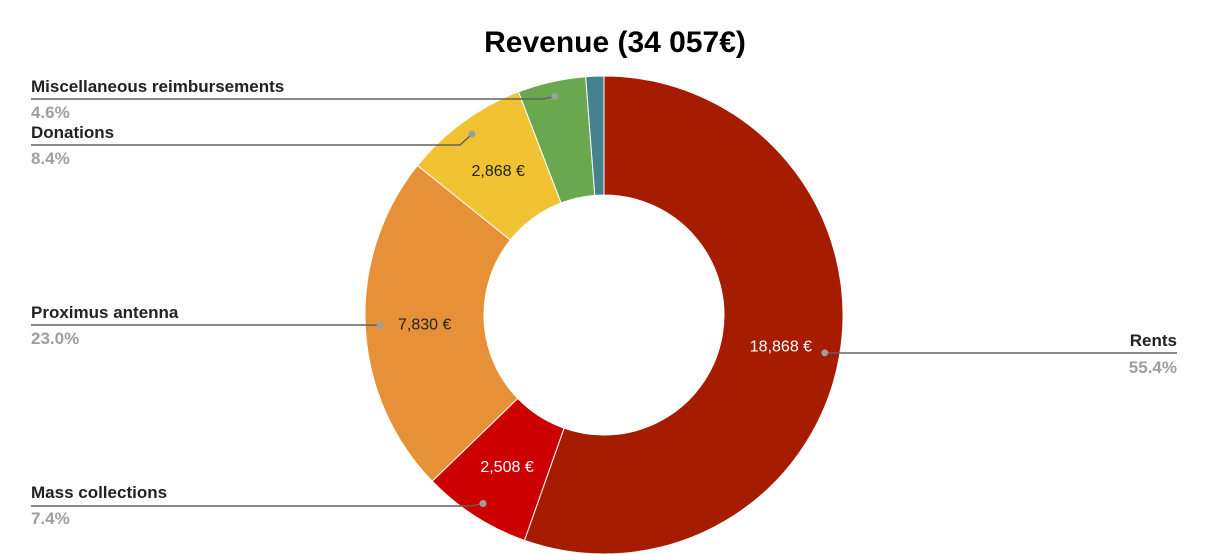  I want to click on value-label-donations: 2,868 €, so click(497, 171).